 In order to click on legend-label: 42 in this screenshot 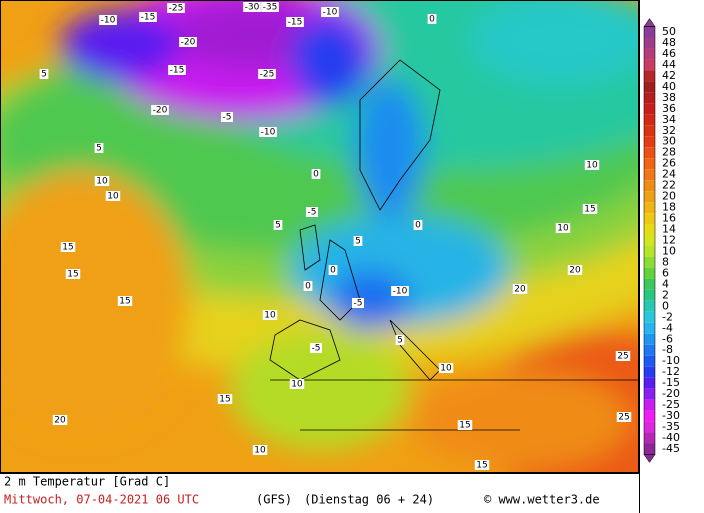, I will do `click(669, 75)`.